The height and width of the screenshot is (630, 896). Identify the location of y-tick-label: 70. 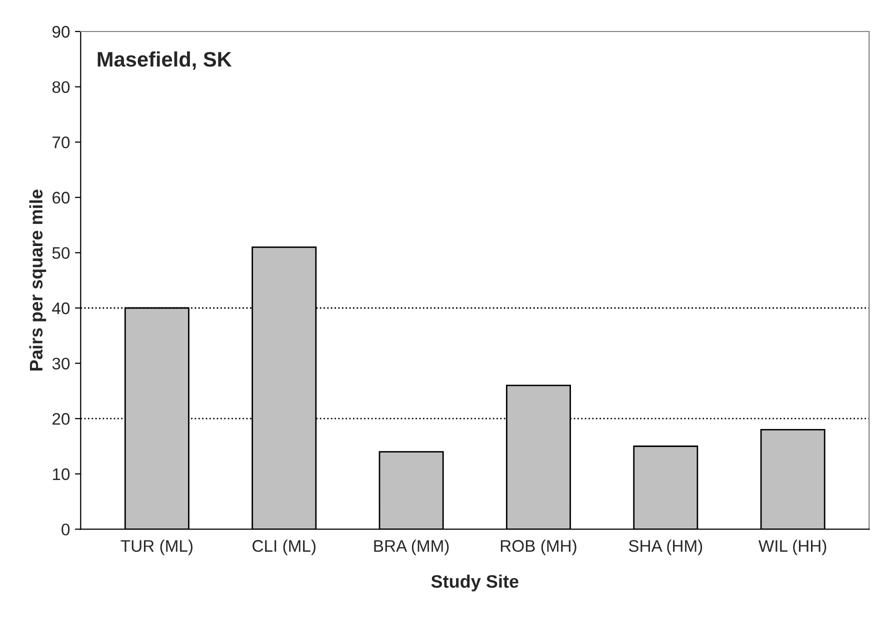
(61, 142).